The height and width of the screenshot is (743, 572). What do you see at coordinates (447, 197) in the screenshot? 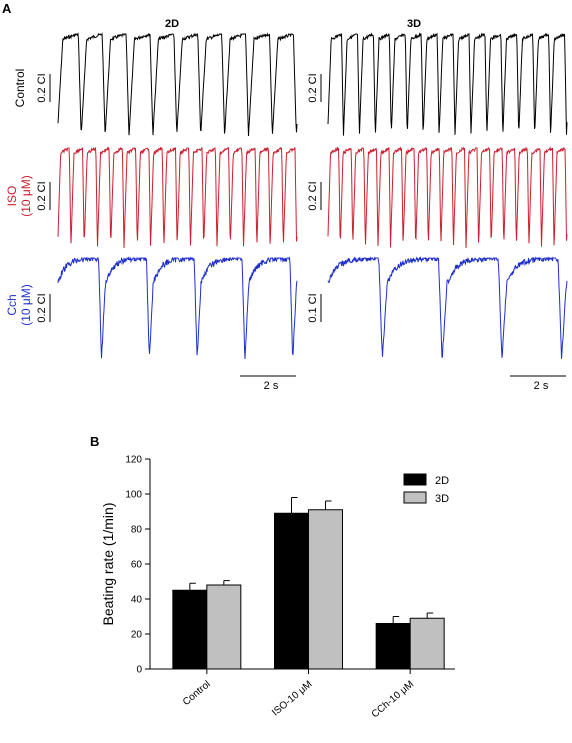
I see `trace-iso-3d` at bounding box center [447, 197].